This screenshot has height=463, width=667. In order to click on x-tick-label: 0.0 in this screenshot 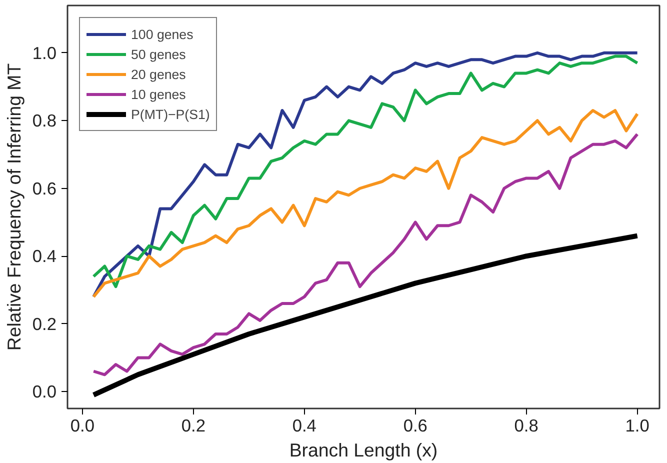, I will do `click(82, 426)`.